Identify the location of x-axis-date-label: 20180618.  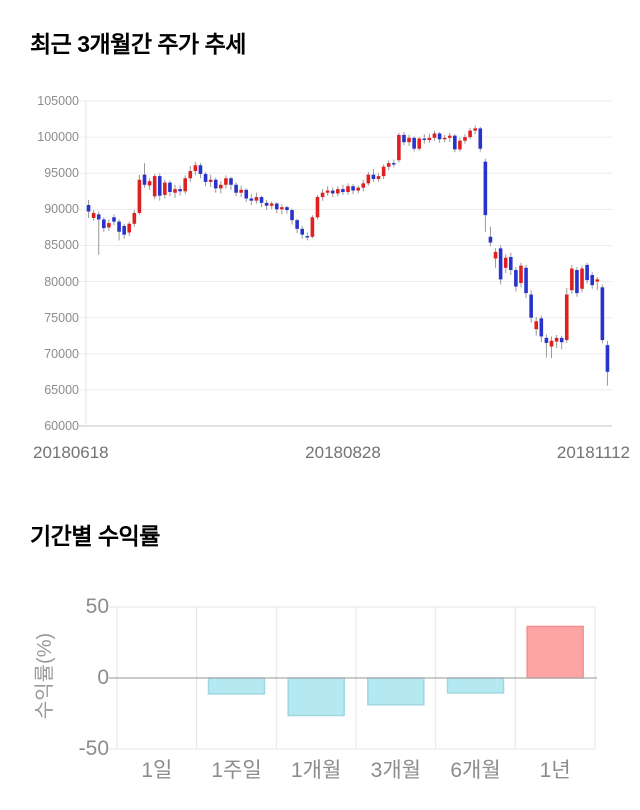
(71, 452).